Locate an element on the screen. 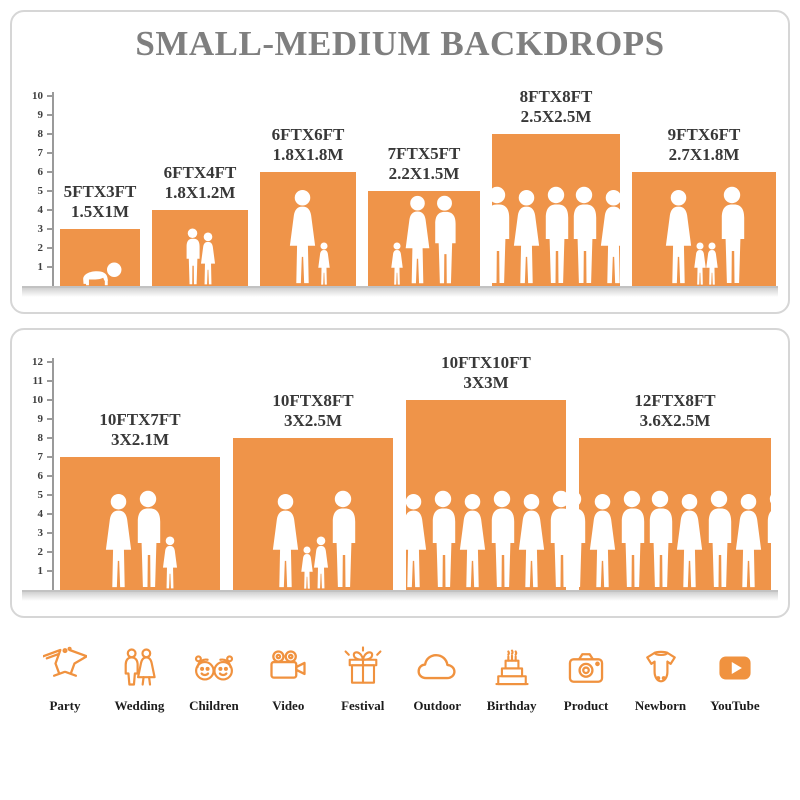 The width and height of the screenshot is (800, 800). ruler-tick: 9 is located at coordinates (40, 115).